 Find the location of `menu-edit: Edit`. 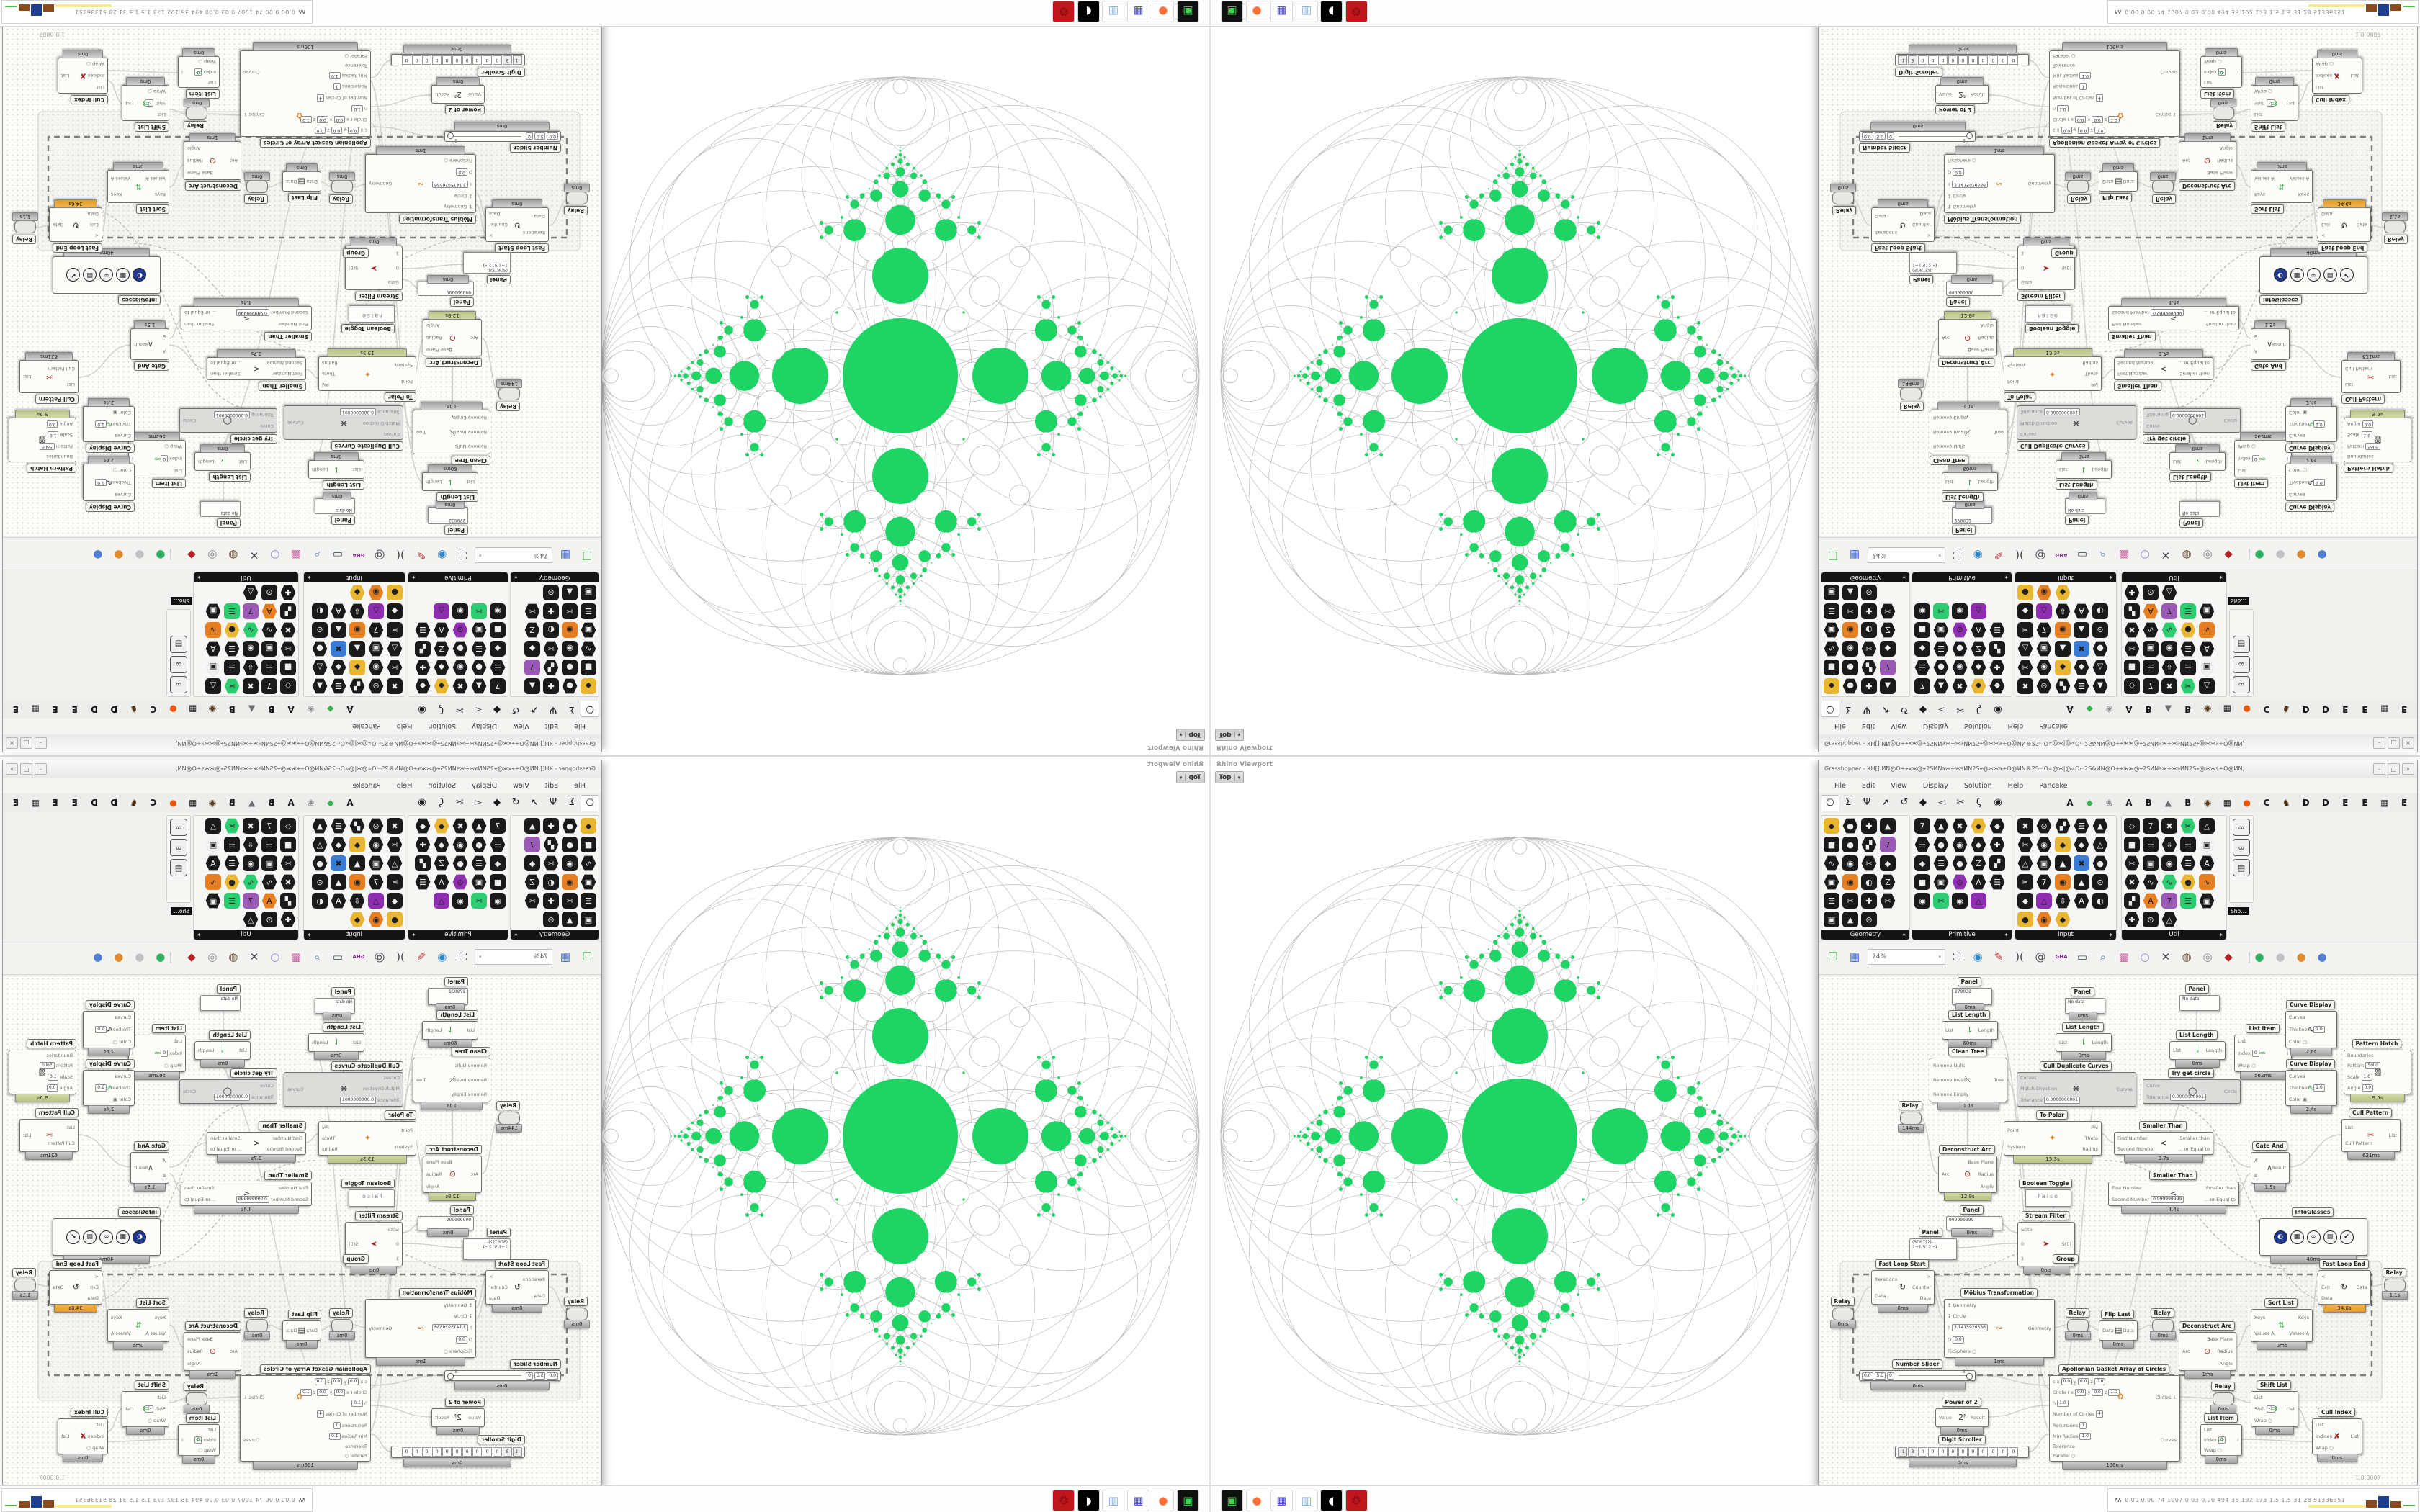

menu-edit: Edit is located at coordinates (551, 785).